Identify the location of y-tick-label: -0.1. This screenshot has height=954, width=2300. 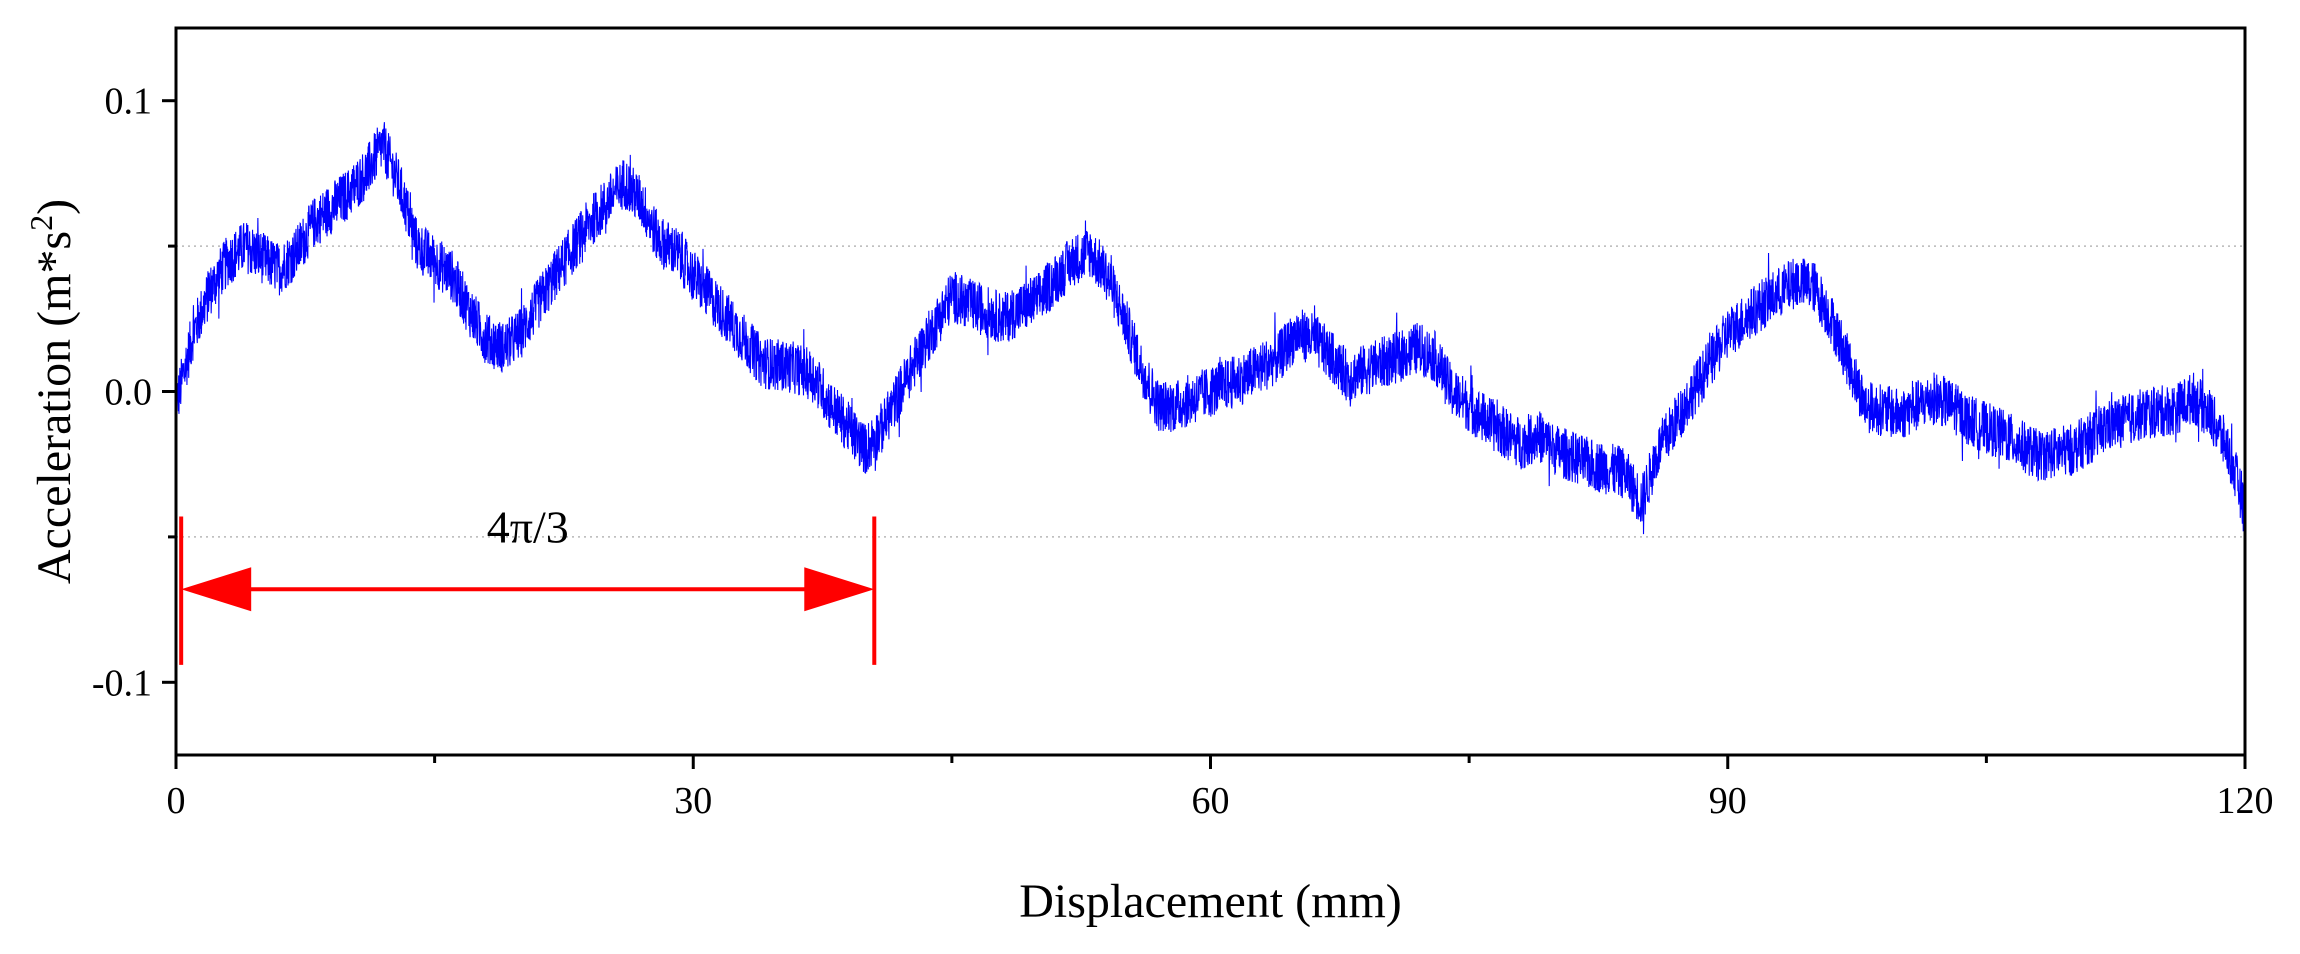
(122, 683).